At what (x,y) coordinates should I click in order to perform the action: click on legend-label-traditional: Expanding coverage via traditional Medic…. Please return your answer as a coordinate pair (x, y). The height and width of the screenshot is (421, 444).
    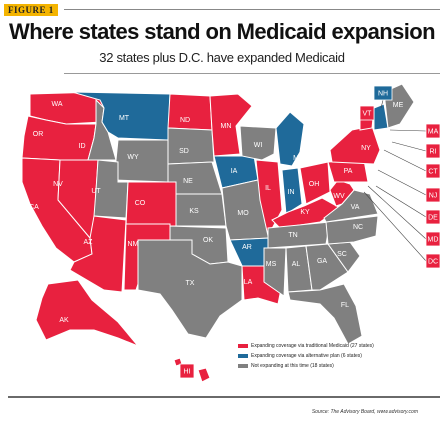
    Looking at the image, I should click on (312, 345).